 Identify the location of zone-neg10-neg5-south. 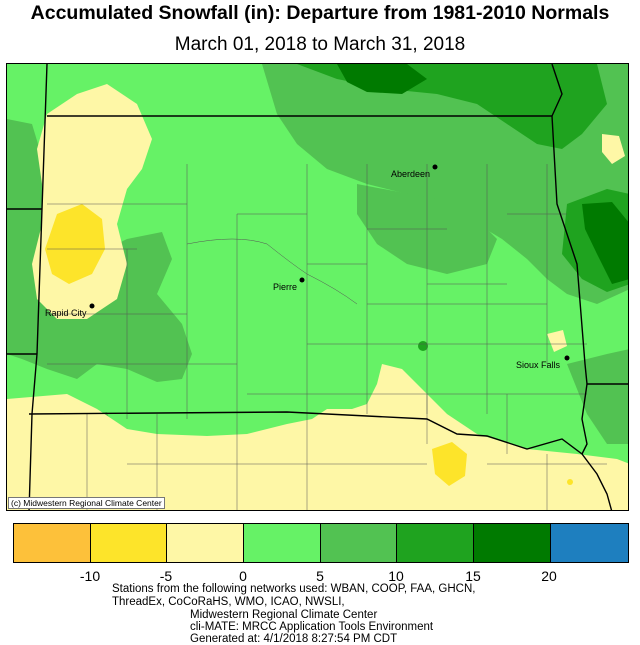
(449, 464).